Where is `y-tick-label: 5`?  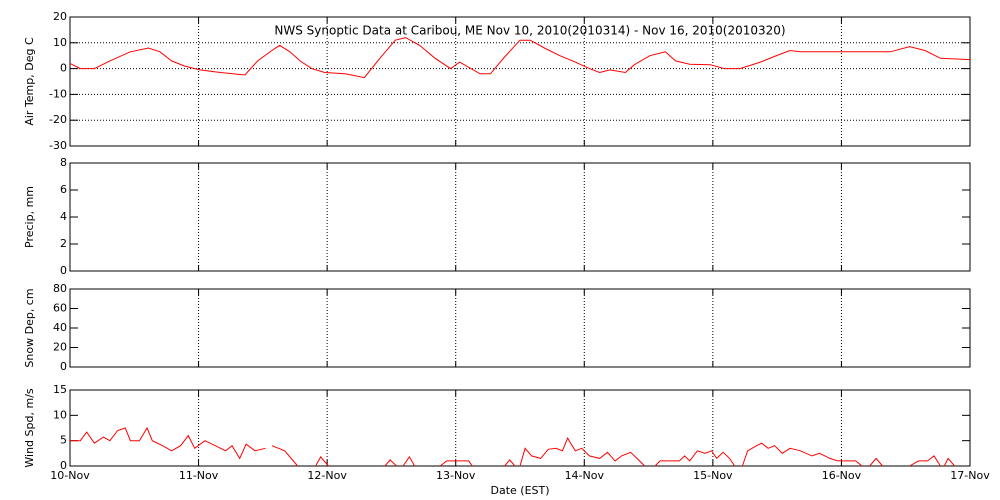
y-tick-label: 5 is located at coordinates (63, 440).